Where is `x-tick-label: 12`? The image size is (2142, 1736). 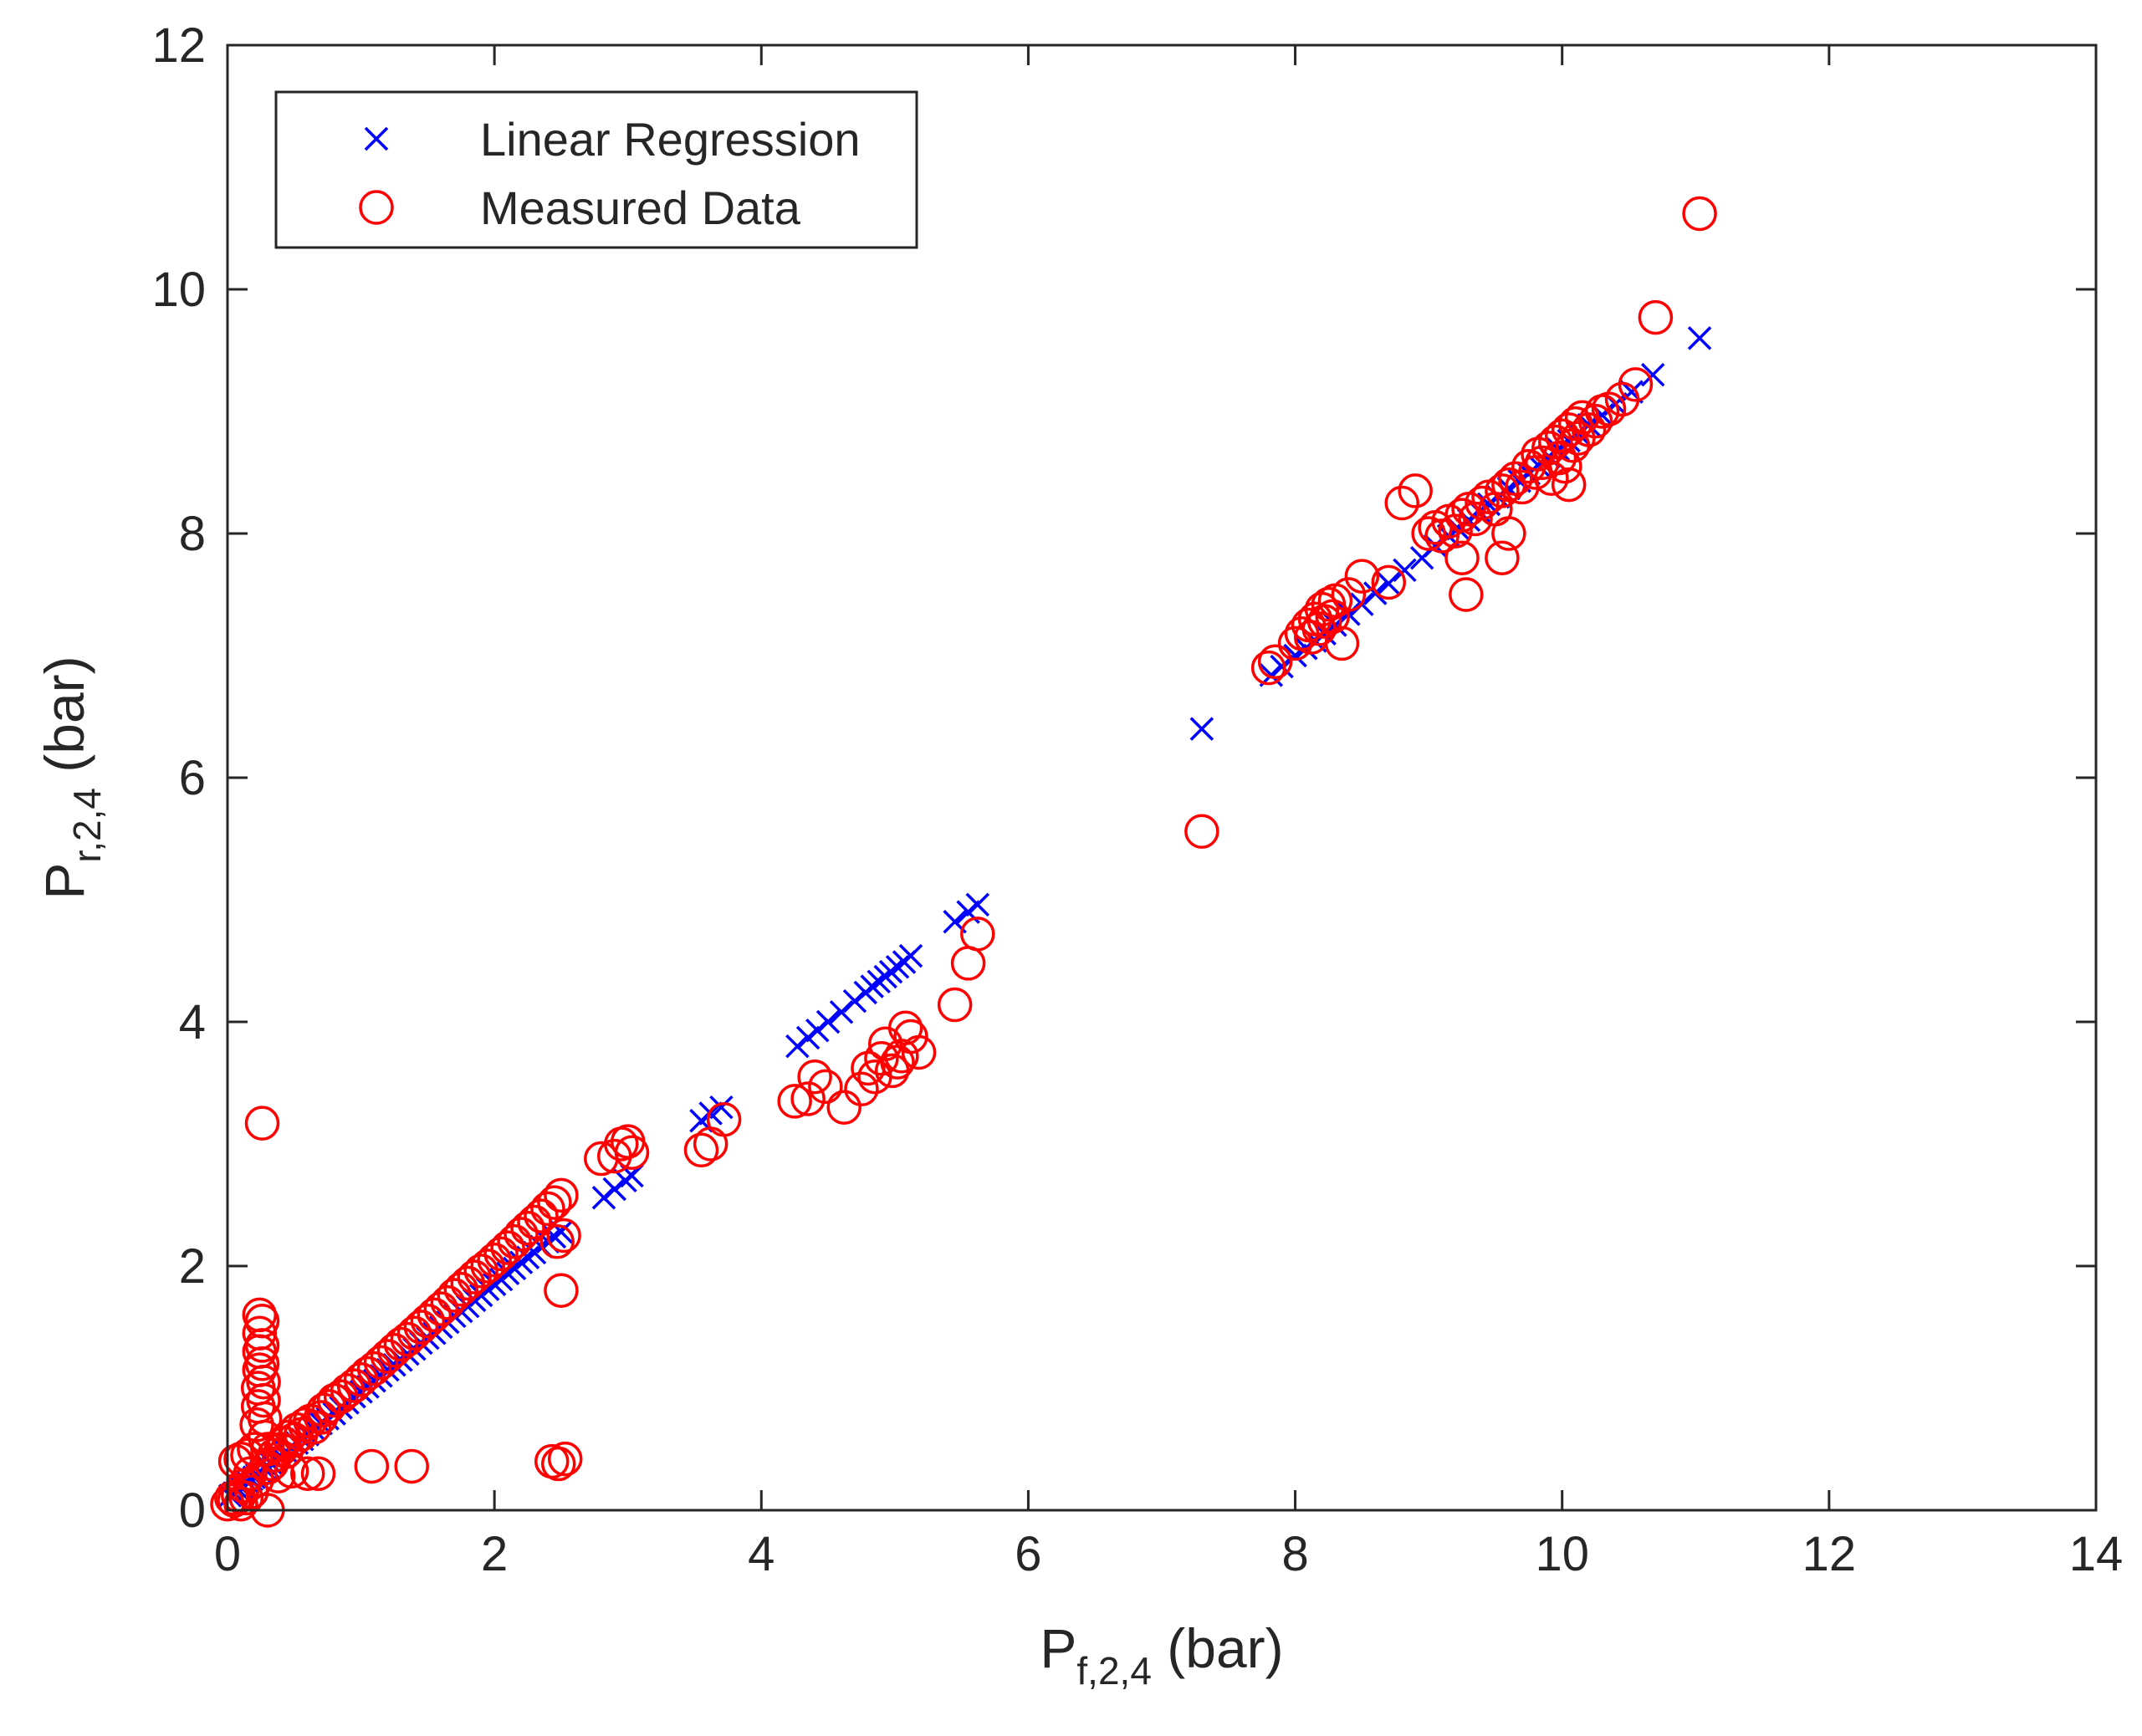
x-tick-label: 12 is located at coordinates (1829, 1554).